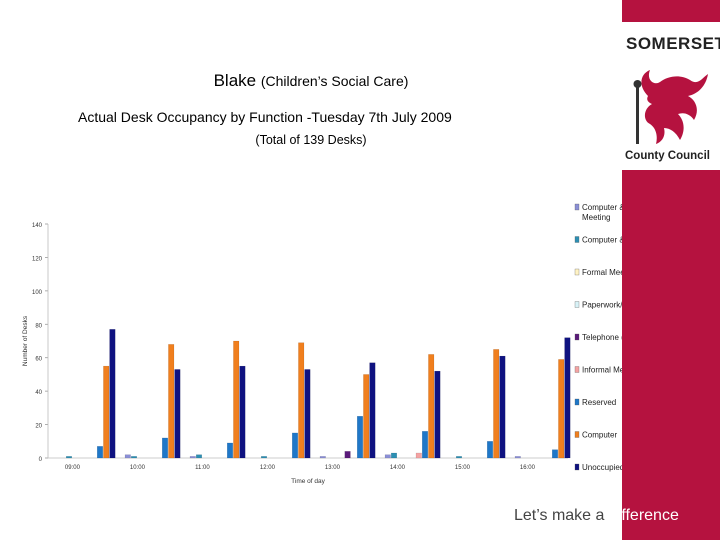 The height and width of the screenshot is (540, 720). Describe the element at coordinates (138, 468) in the screenshot. I see `x-tick-label: 10:00` at that location.